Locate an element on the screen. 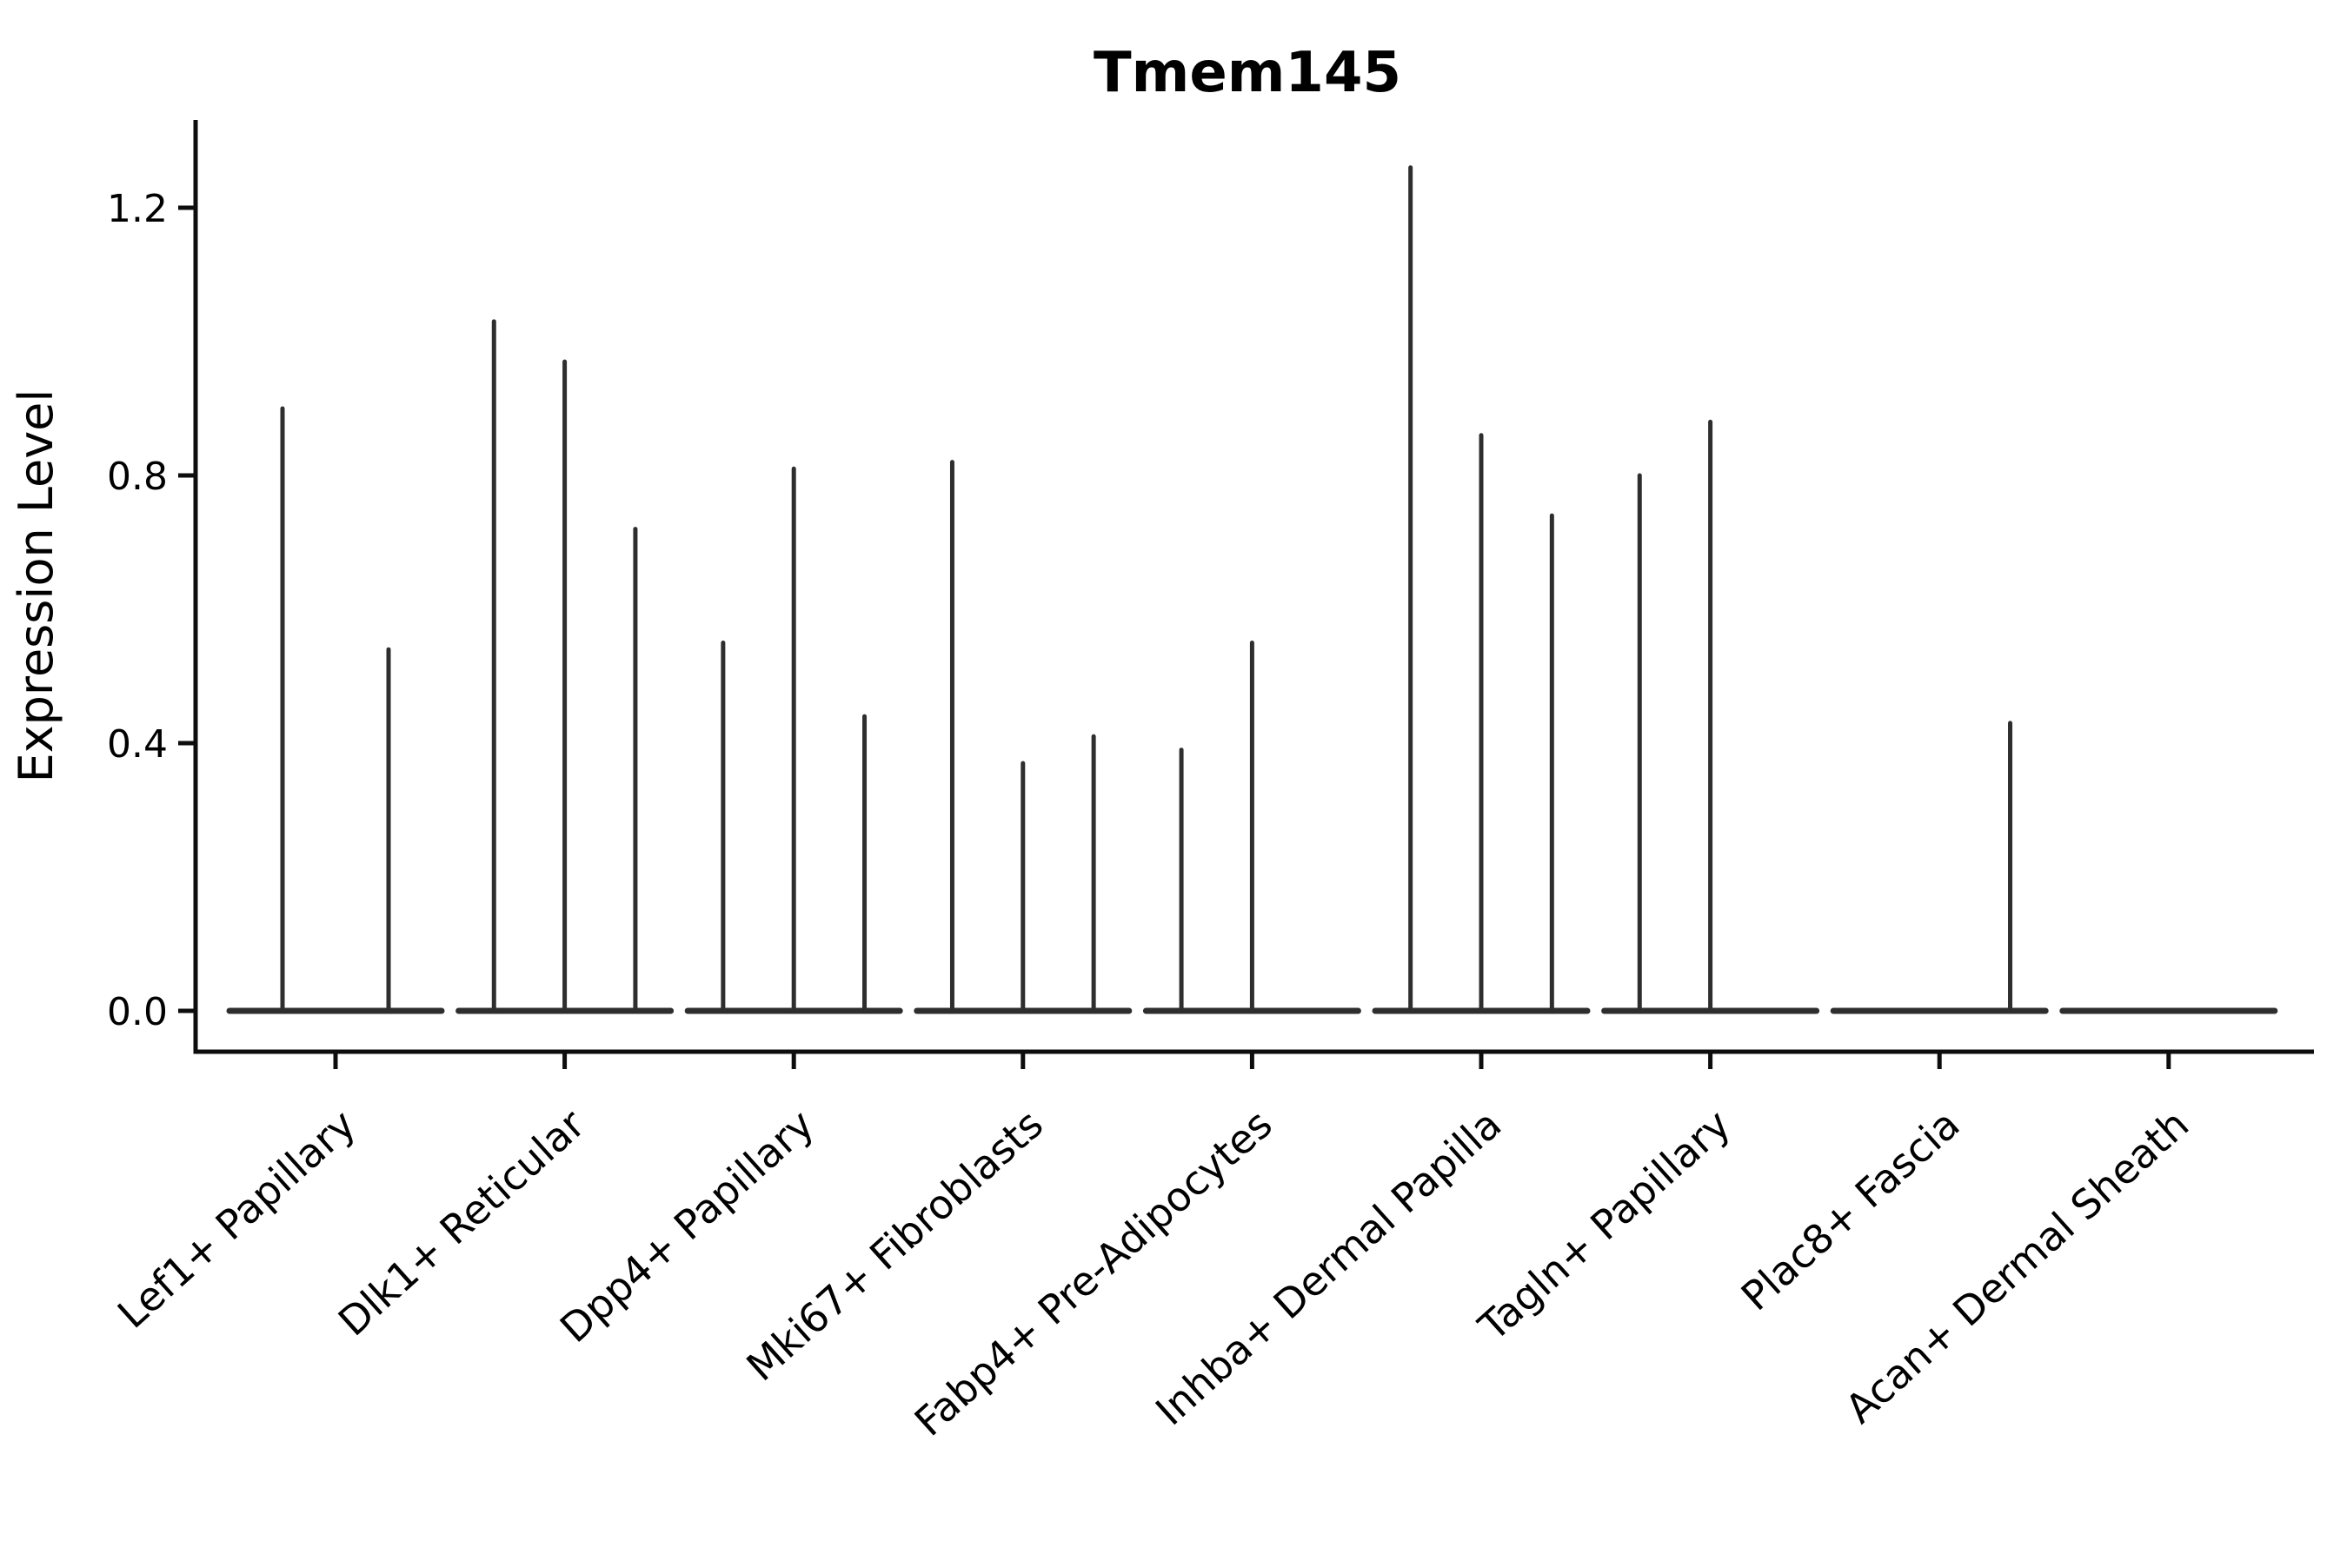 The width and height of the screenshot is (2347, 1568). y-tick-label: 0.4 is located at coordinates (137, 744).